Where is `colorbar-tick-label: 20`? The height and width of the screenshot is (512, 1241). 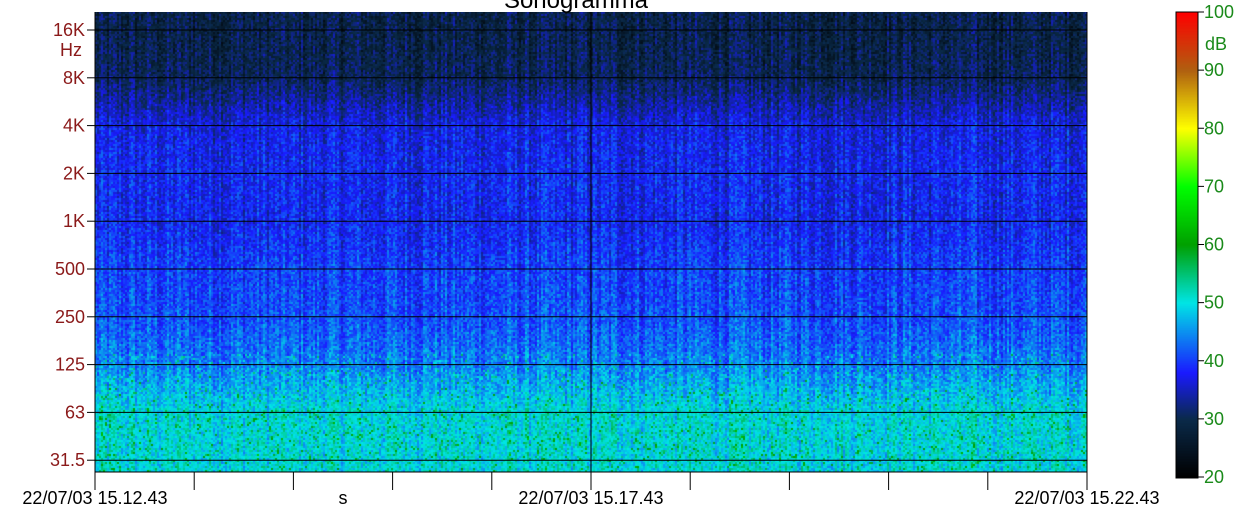
colorbar-tick-label: 20 is located at coordinates (1214, 477).